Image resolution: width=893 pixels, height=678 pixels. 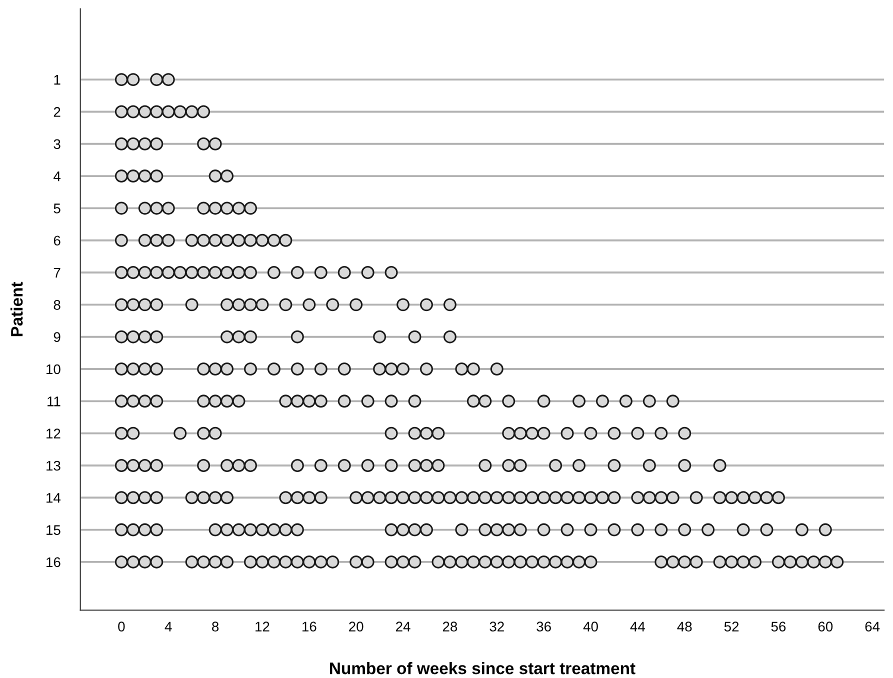 What do you see at coordinates (309, 627) in the screenshot?
I see `x-tick-label: 16` at bounding box center [309, 627].